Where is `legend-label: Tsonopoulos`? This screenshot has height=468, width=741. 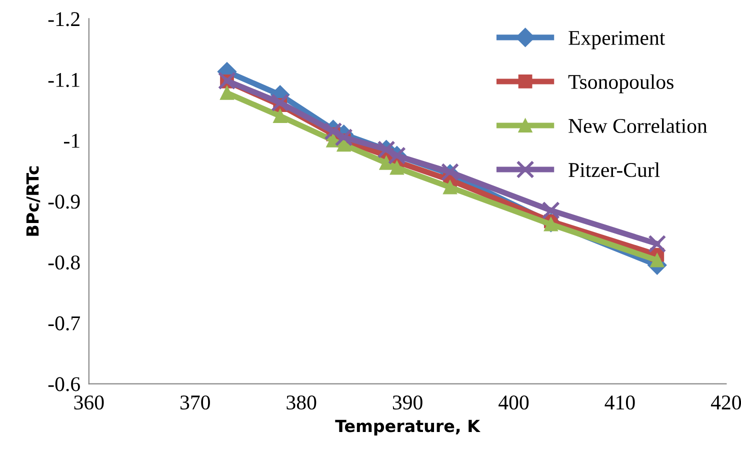
legend-label: Tsonopoulos is located at coordinates (621, 84).